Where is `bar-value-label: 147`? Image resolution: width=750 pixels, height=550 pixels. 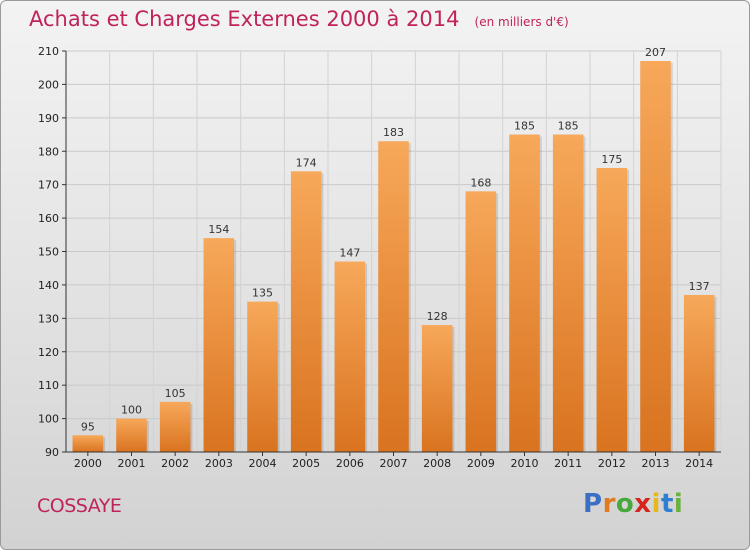
bar-value-label: 147 is located at coordinates (349, 253).